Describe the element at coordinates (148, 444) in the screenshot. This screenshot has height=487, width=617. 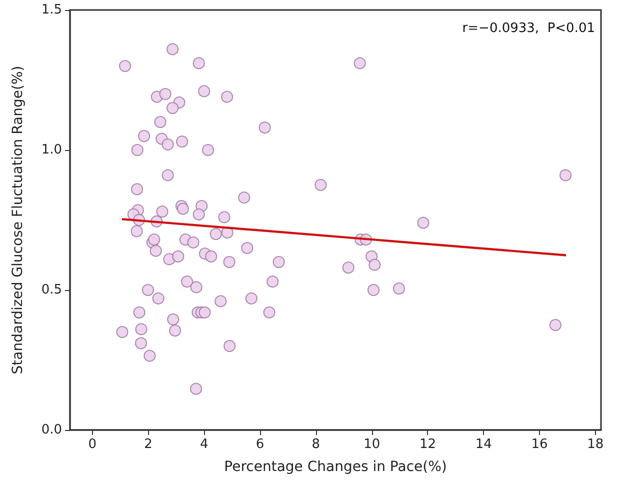
I see `x-tick-label: 2` at that location.